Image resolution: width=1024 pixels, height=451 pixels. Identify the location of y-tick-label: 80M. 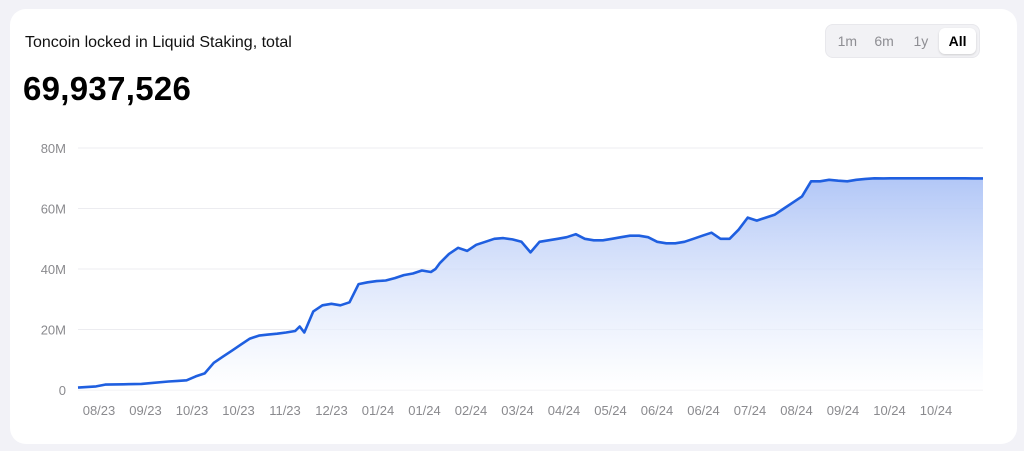
(53, 148).